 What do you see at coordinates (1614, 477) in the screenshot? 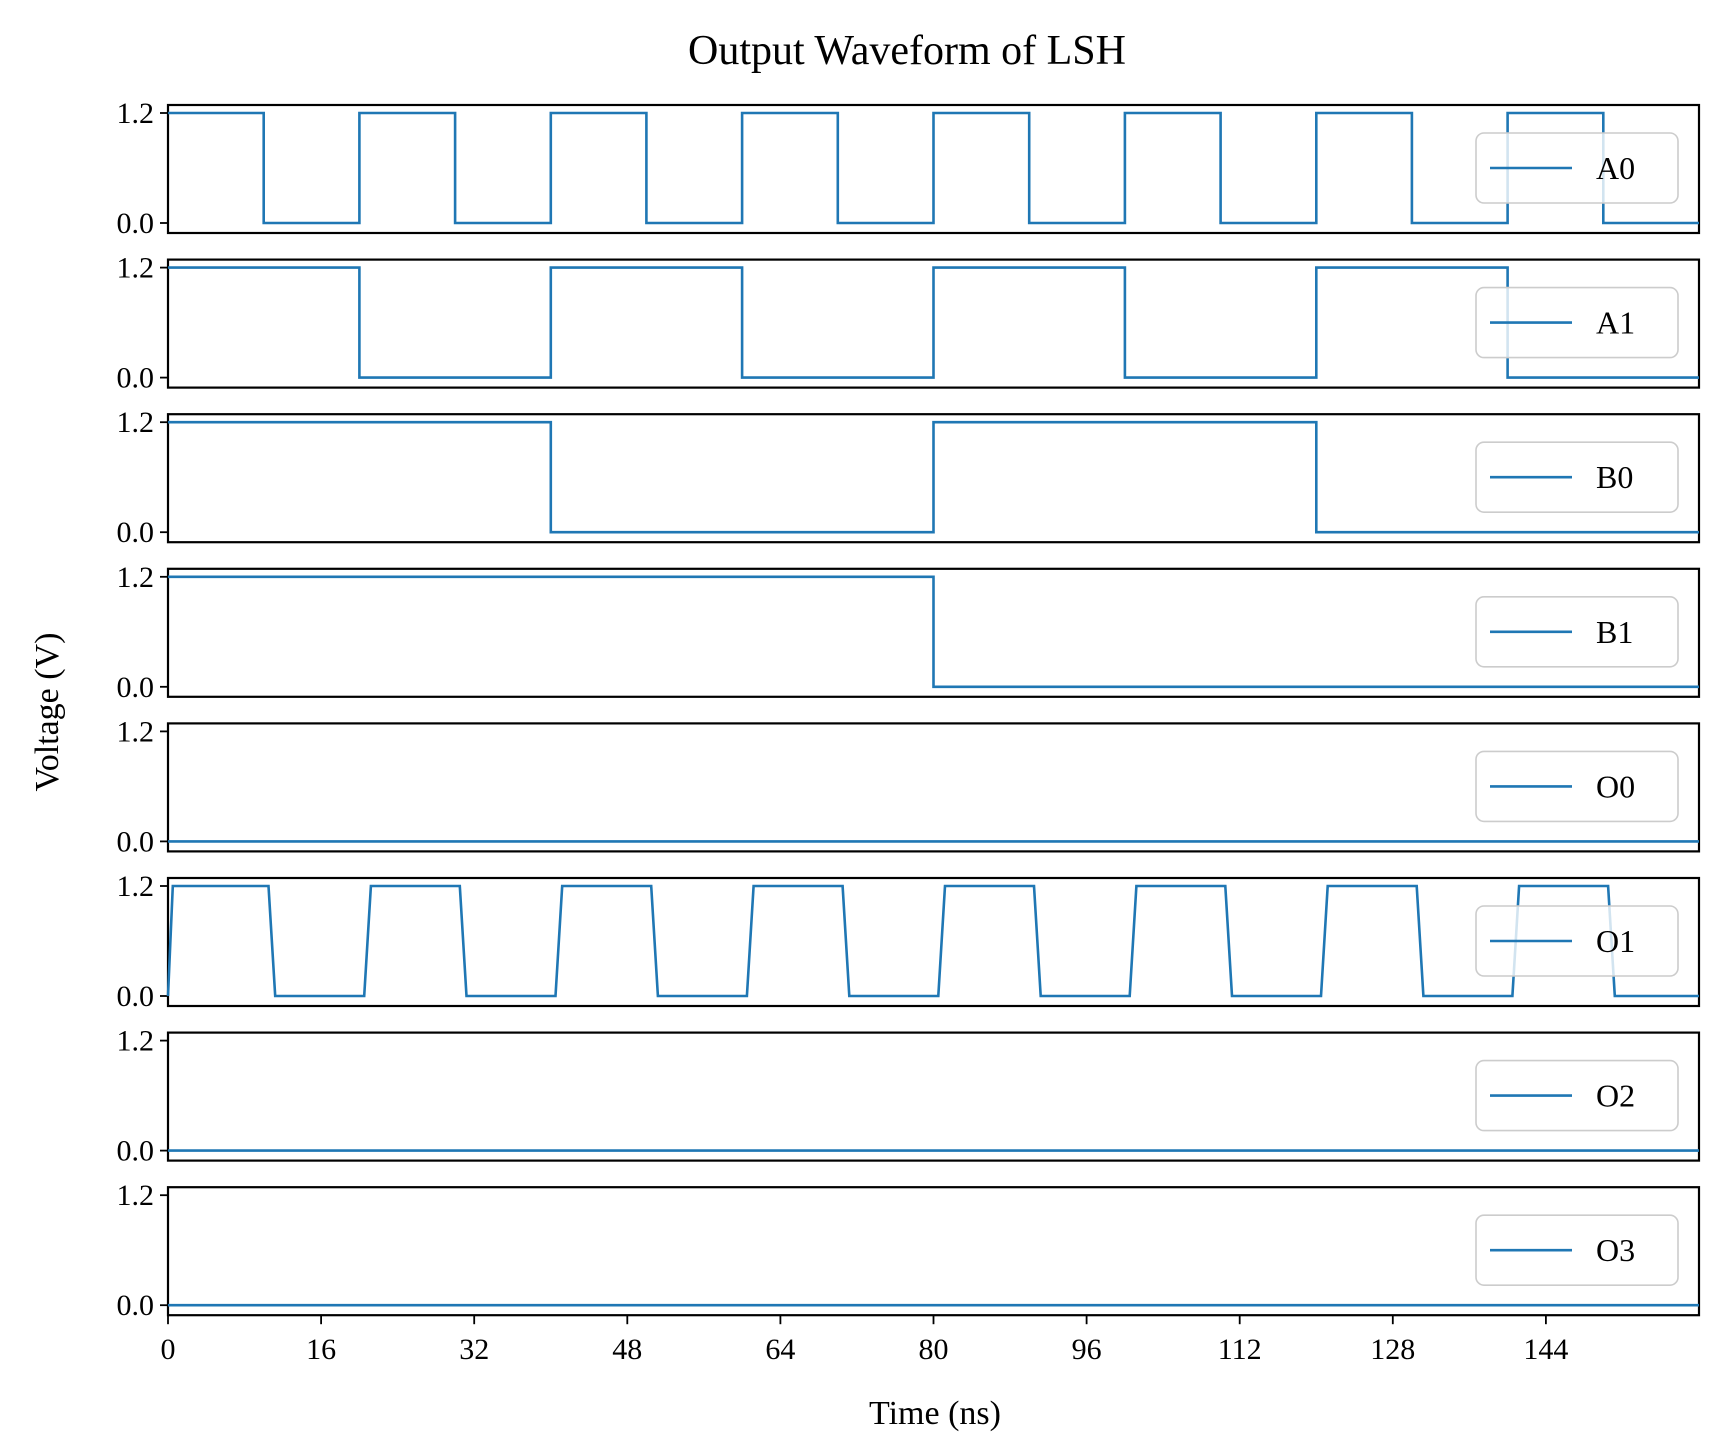
I see `legend-label-b0: B0` at bounding box center [1614, 477].